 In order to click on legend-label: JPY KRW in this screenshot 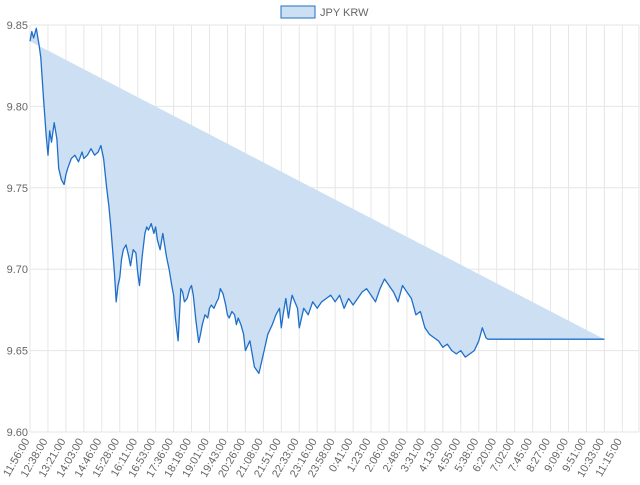, I will do `click(344, 13)`.